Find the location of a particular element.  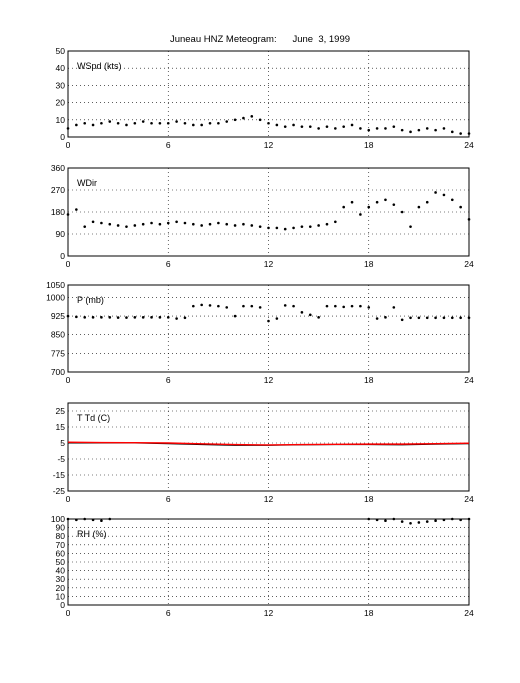

panel-0-ytick: 0 is located at coordinates (62, 137).